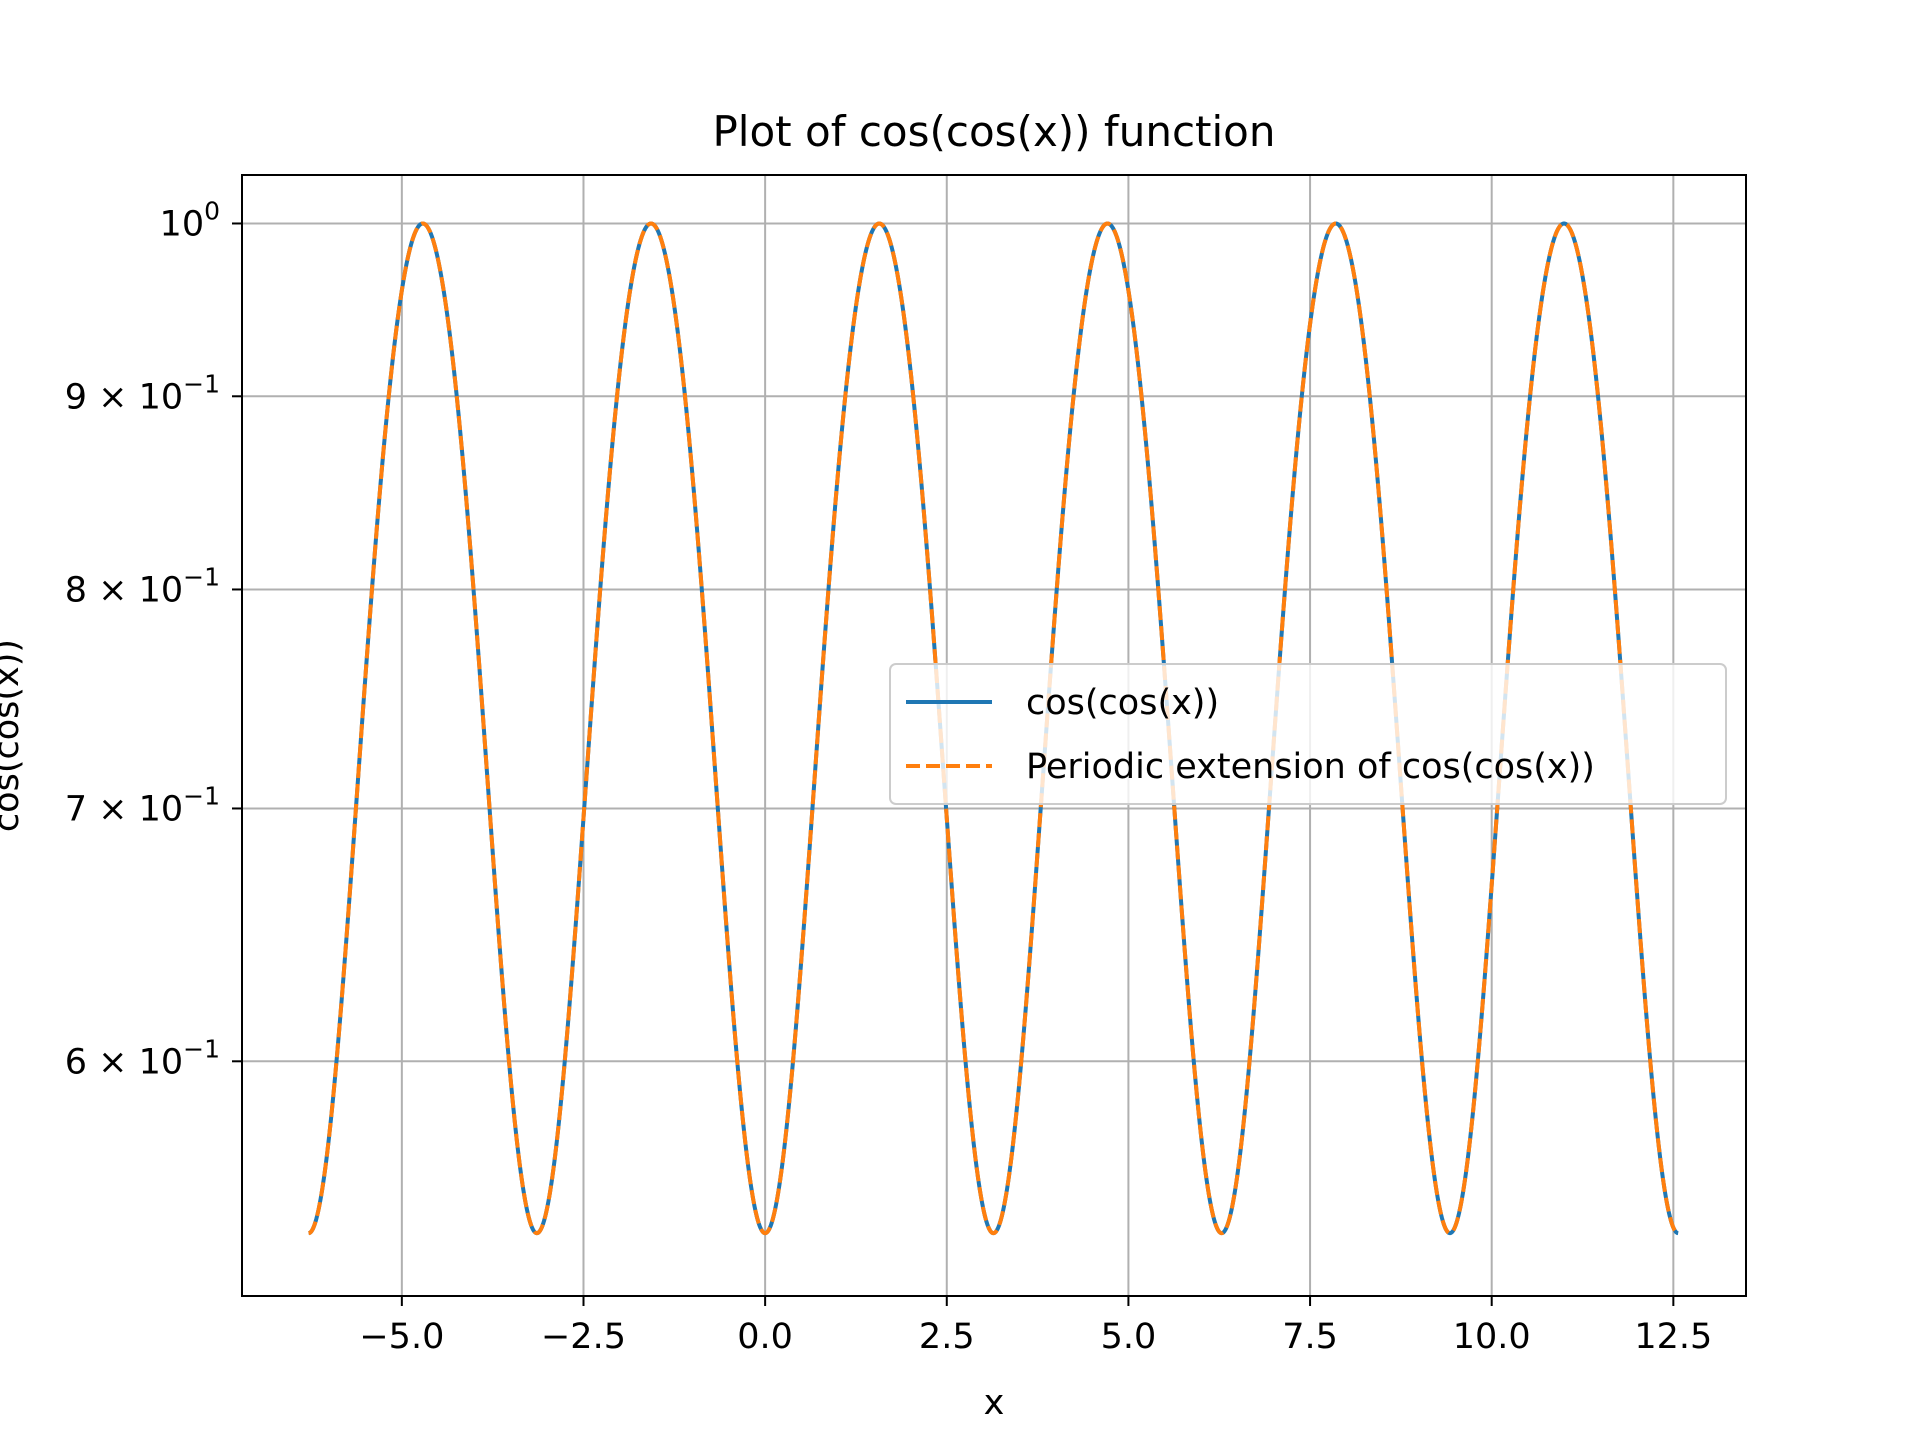 Image resolution: width=1920 pixels, height=1440 pixels. Describe the element at coordinates (947, 1337) in the screenshot. I see `x-tick-label: 2.5` at that location.